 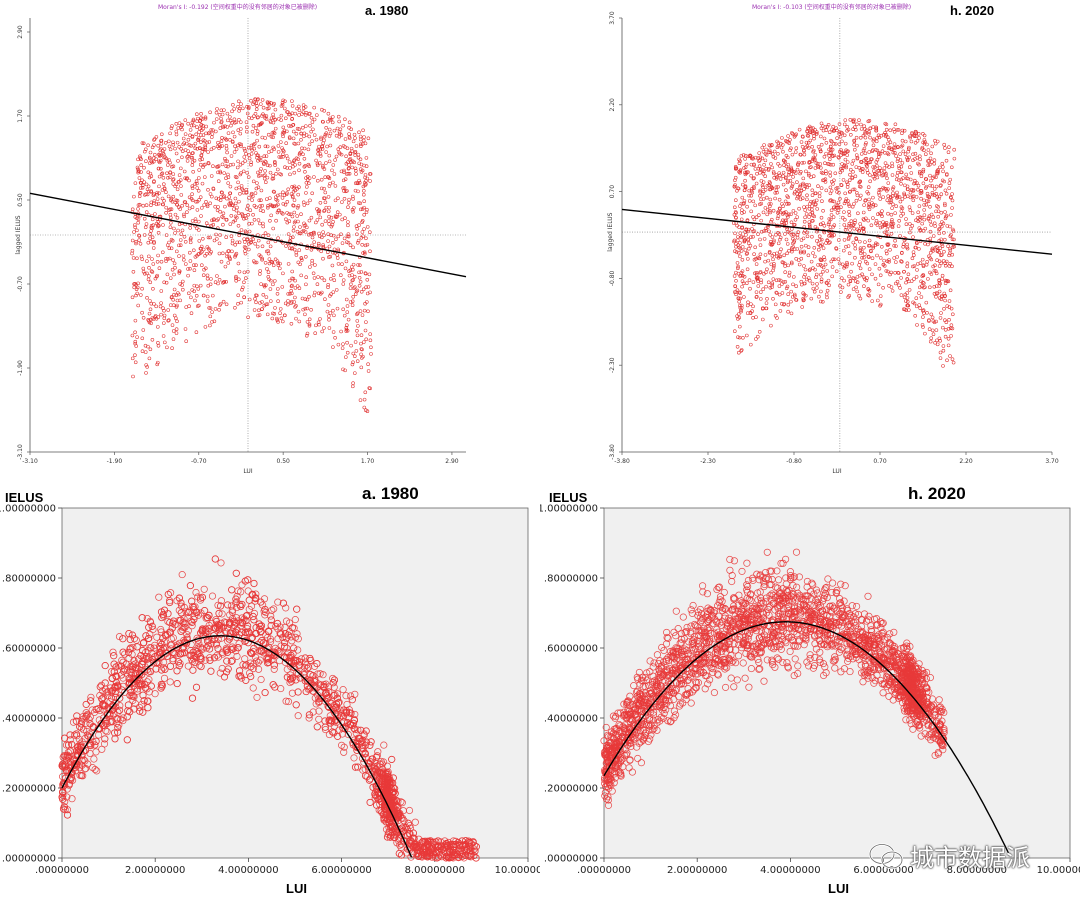 I want to click on y-tick-label: .80000000, so click(x=29, y=579).